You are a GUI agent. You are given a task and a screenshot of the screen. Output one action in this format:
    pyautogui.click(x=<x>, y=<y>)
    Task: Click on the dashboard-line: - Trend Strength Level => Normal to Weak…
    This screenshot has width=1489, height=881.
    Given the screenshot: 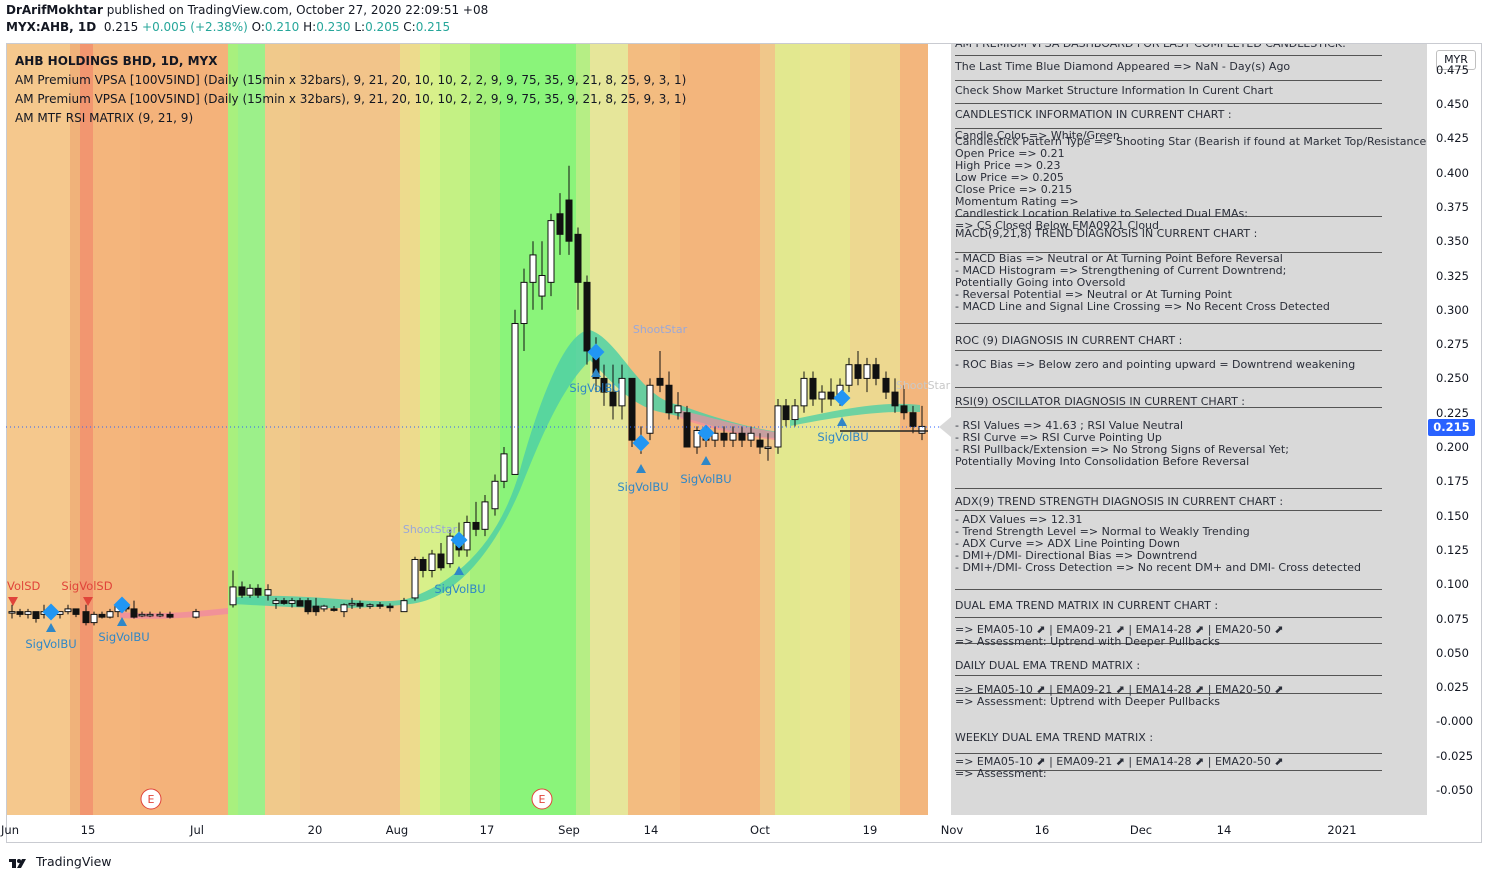 What is the action you would take?
    pyautogui.click(x=1102, y=531)
    